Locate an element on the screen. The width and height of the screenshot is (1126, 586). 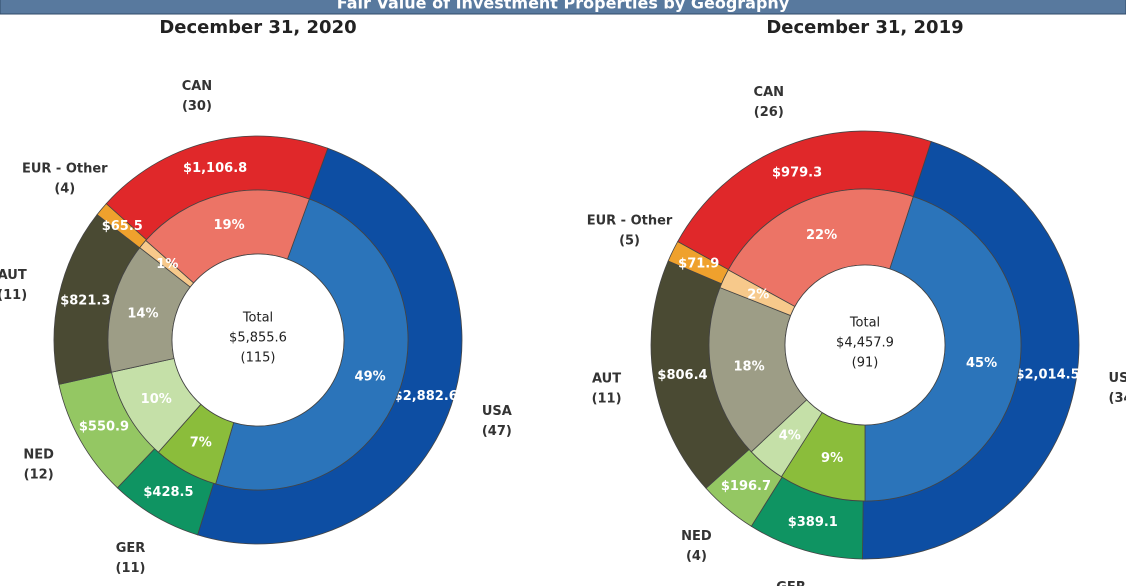
center-label: (91) is located at coordinates (865, 363).